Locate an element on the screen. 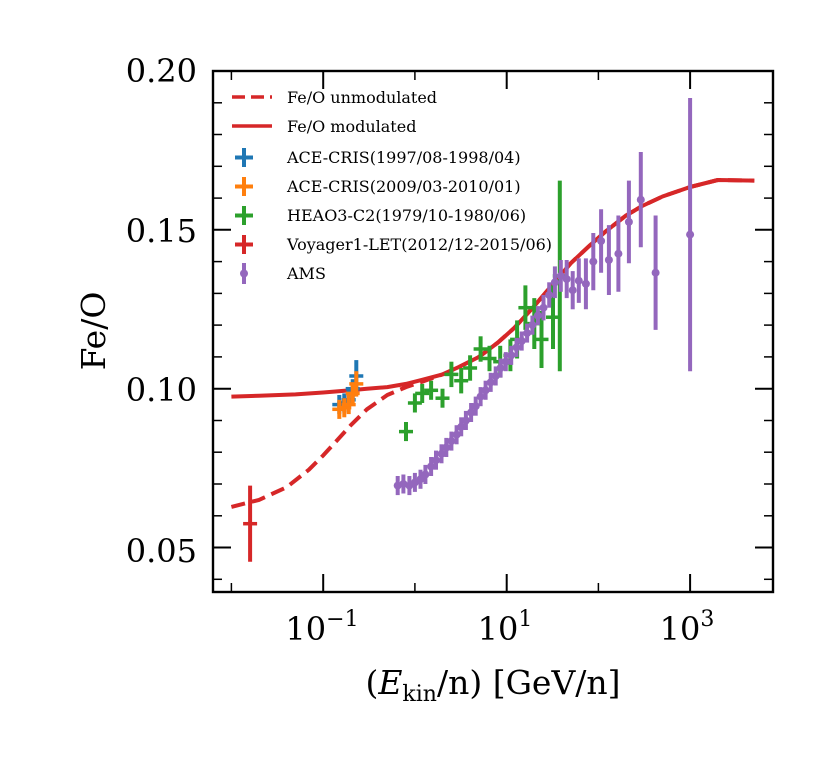 This screenshot has height=759, width=830. legend-marker-voyager is located at coordinates (244, 244).